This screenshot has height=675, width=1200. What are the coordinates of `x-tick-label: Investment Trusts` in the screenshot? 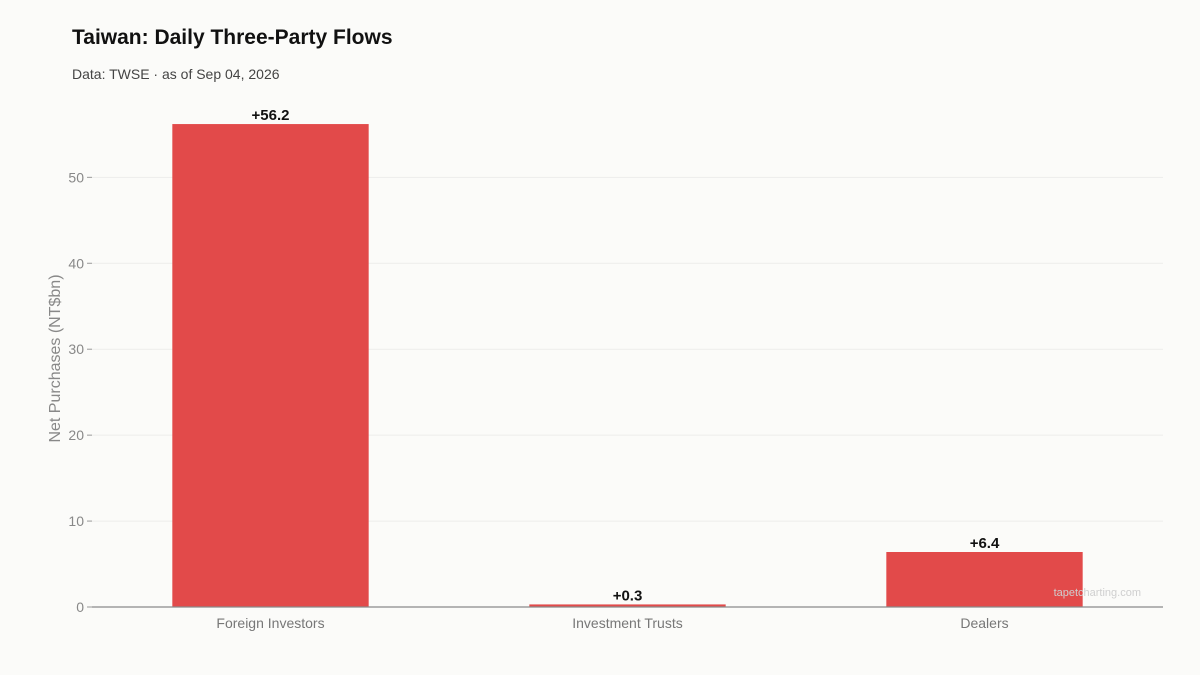 It's located at (627, 623).